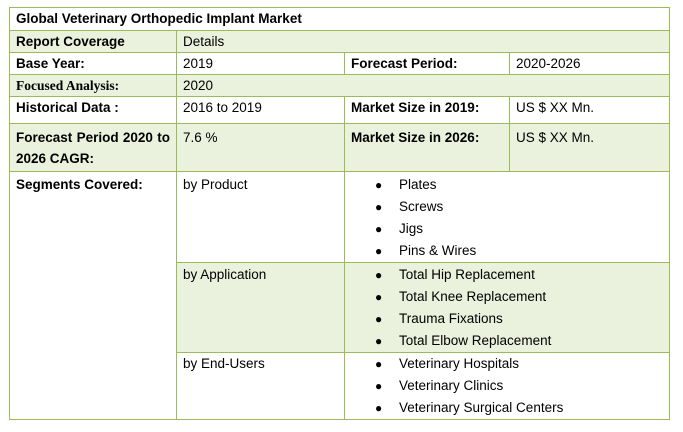 This screenshot has height=432, width=683. I want to click on market-size-2026-value: US $ XX Mn., so click(589, 147).